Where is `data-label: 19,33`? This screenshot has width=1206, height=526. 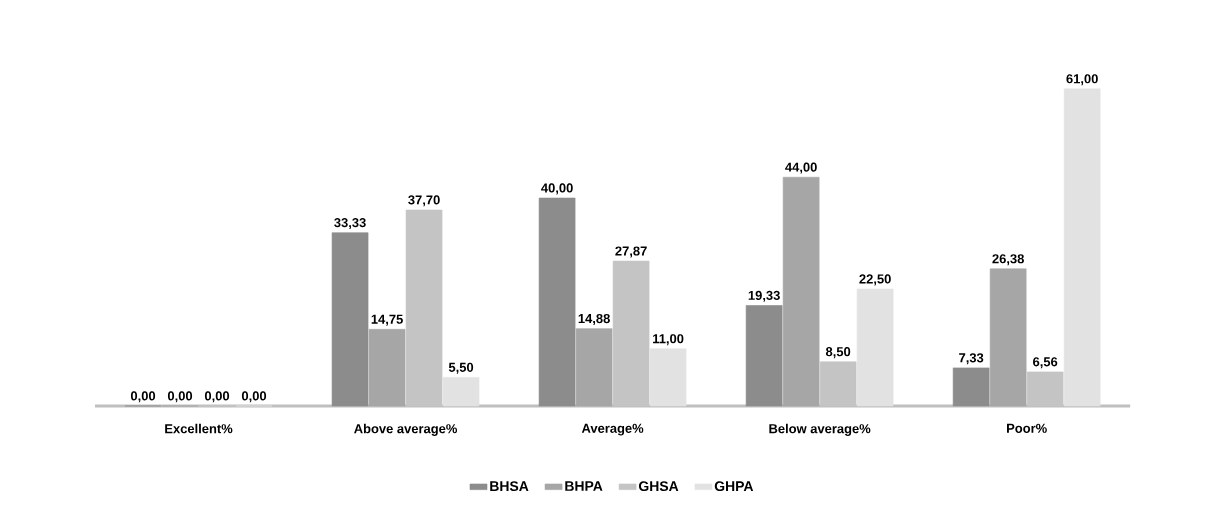
data-label: 19,33 is located at coordinates (764, 296).